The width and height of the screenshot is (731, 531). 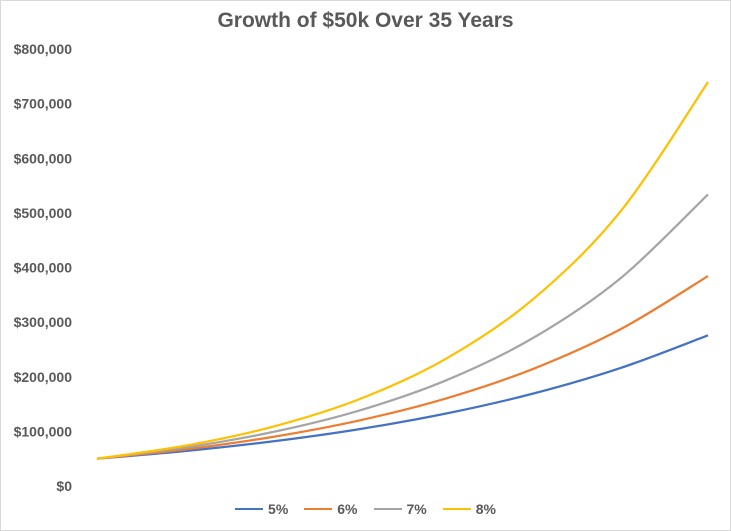 I want to click on y-tick-label: $0, so click(x=64, y=486).